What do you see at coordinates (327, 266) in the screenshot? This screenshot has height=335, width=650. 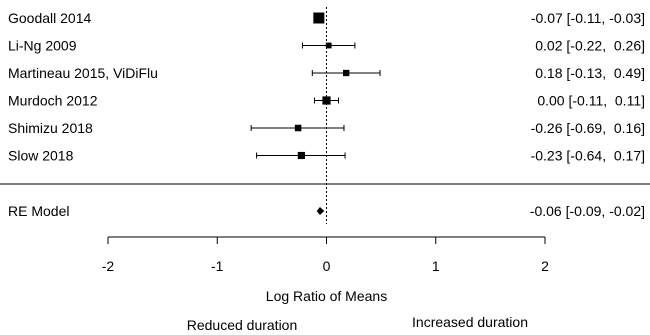 I see `x-tick-label: 0` at bounding box center [327, 266].